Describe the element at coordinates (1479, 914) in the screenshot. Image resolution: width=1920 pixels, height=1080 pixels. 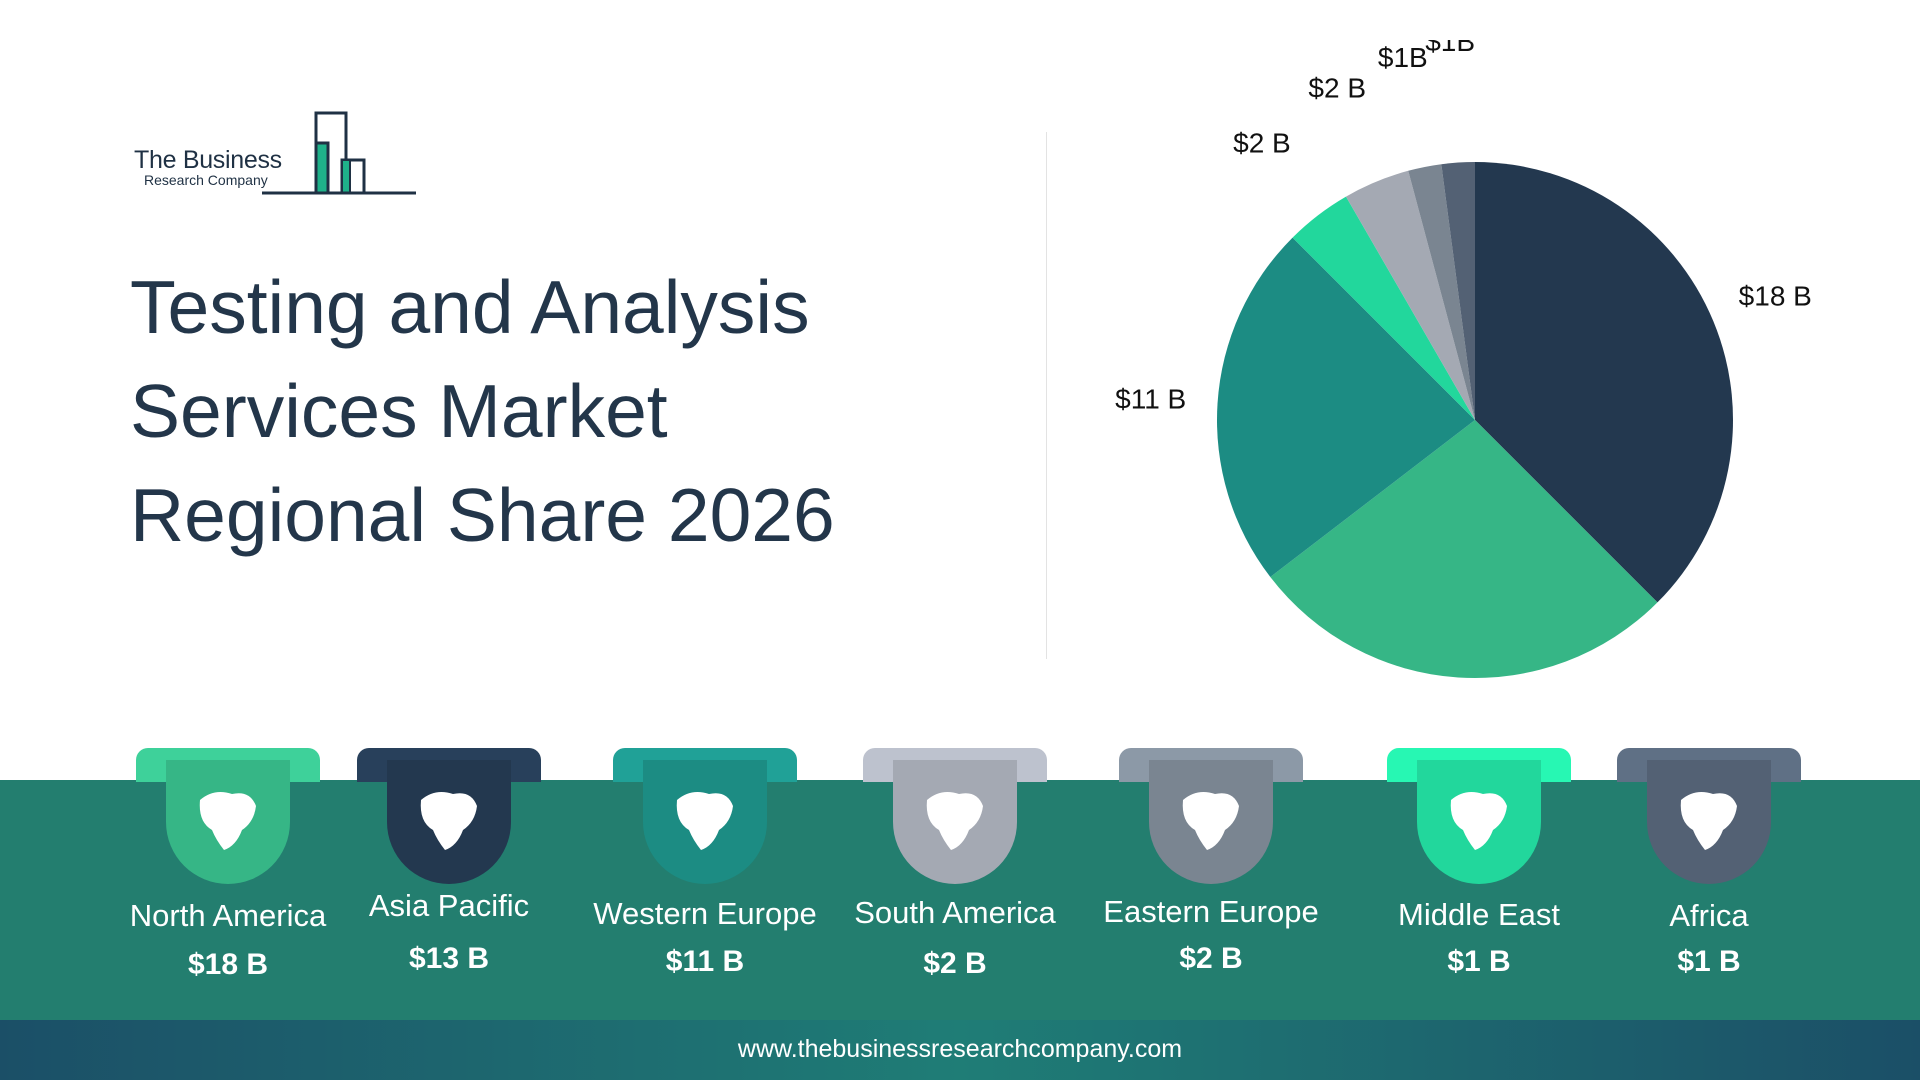
I see `region-name: Middle East` at that location.